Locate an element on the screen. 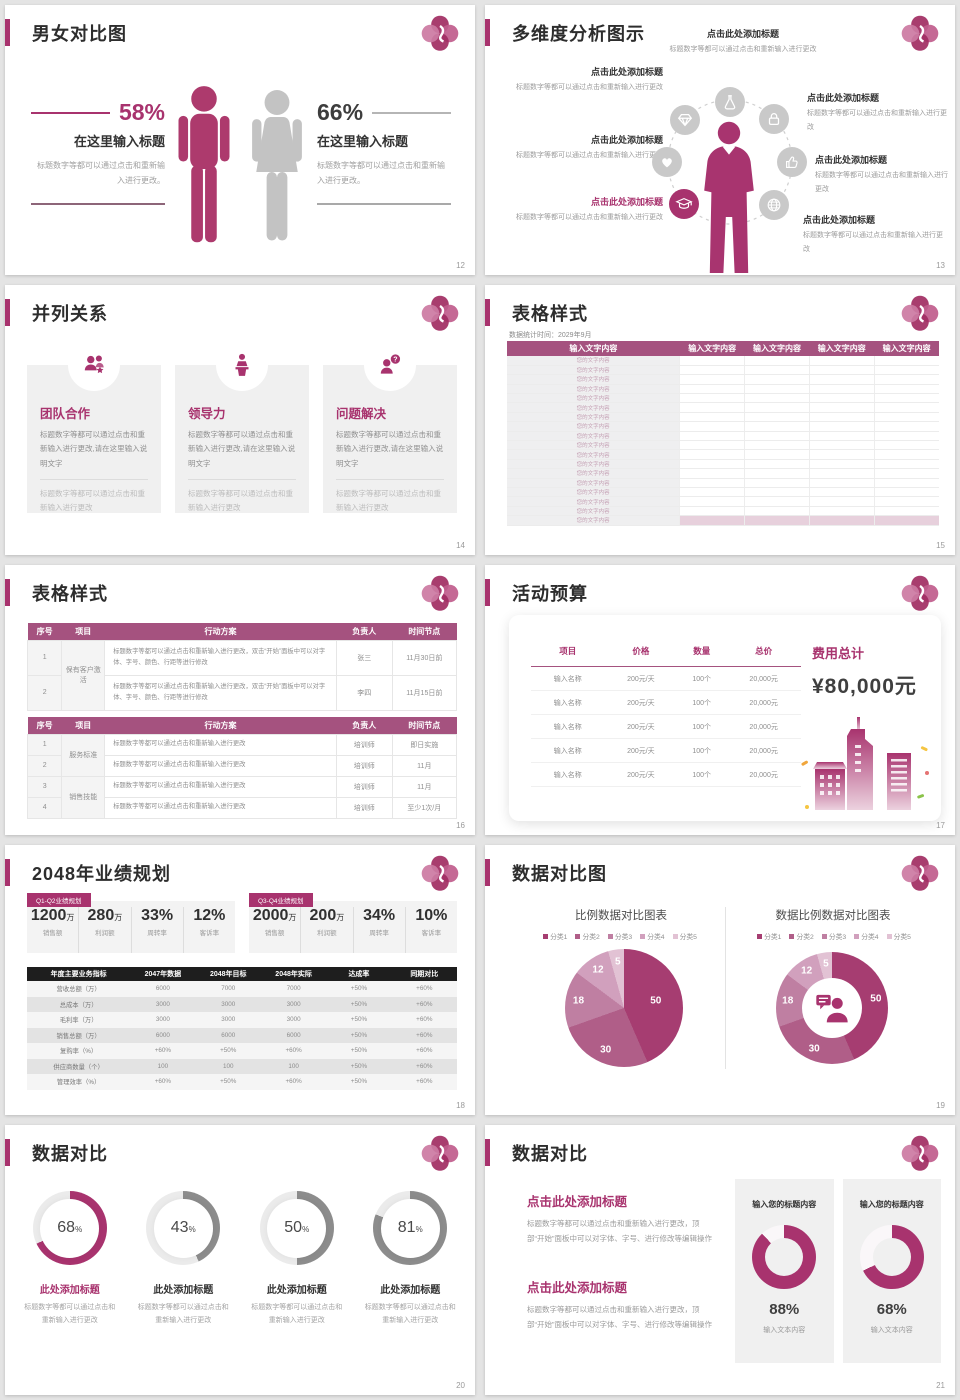 The height and width of the screenshot is (1400, 960). panel-badge: Q1-Q2业绩规划 is located at coordinates (59, 900).